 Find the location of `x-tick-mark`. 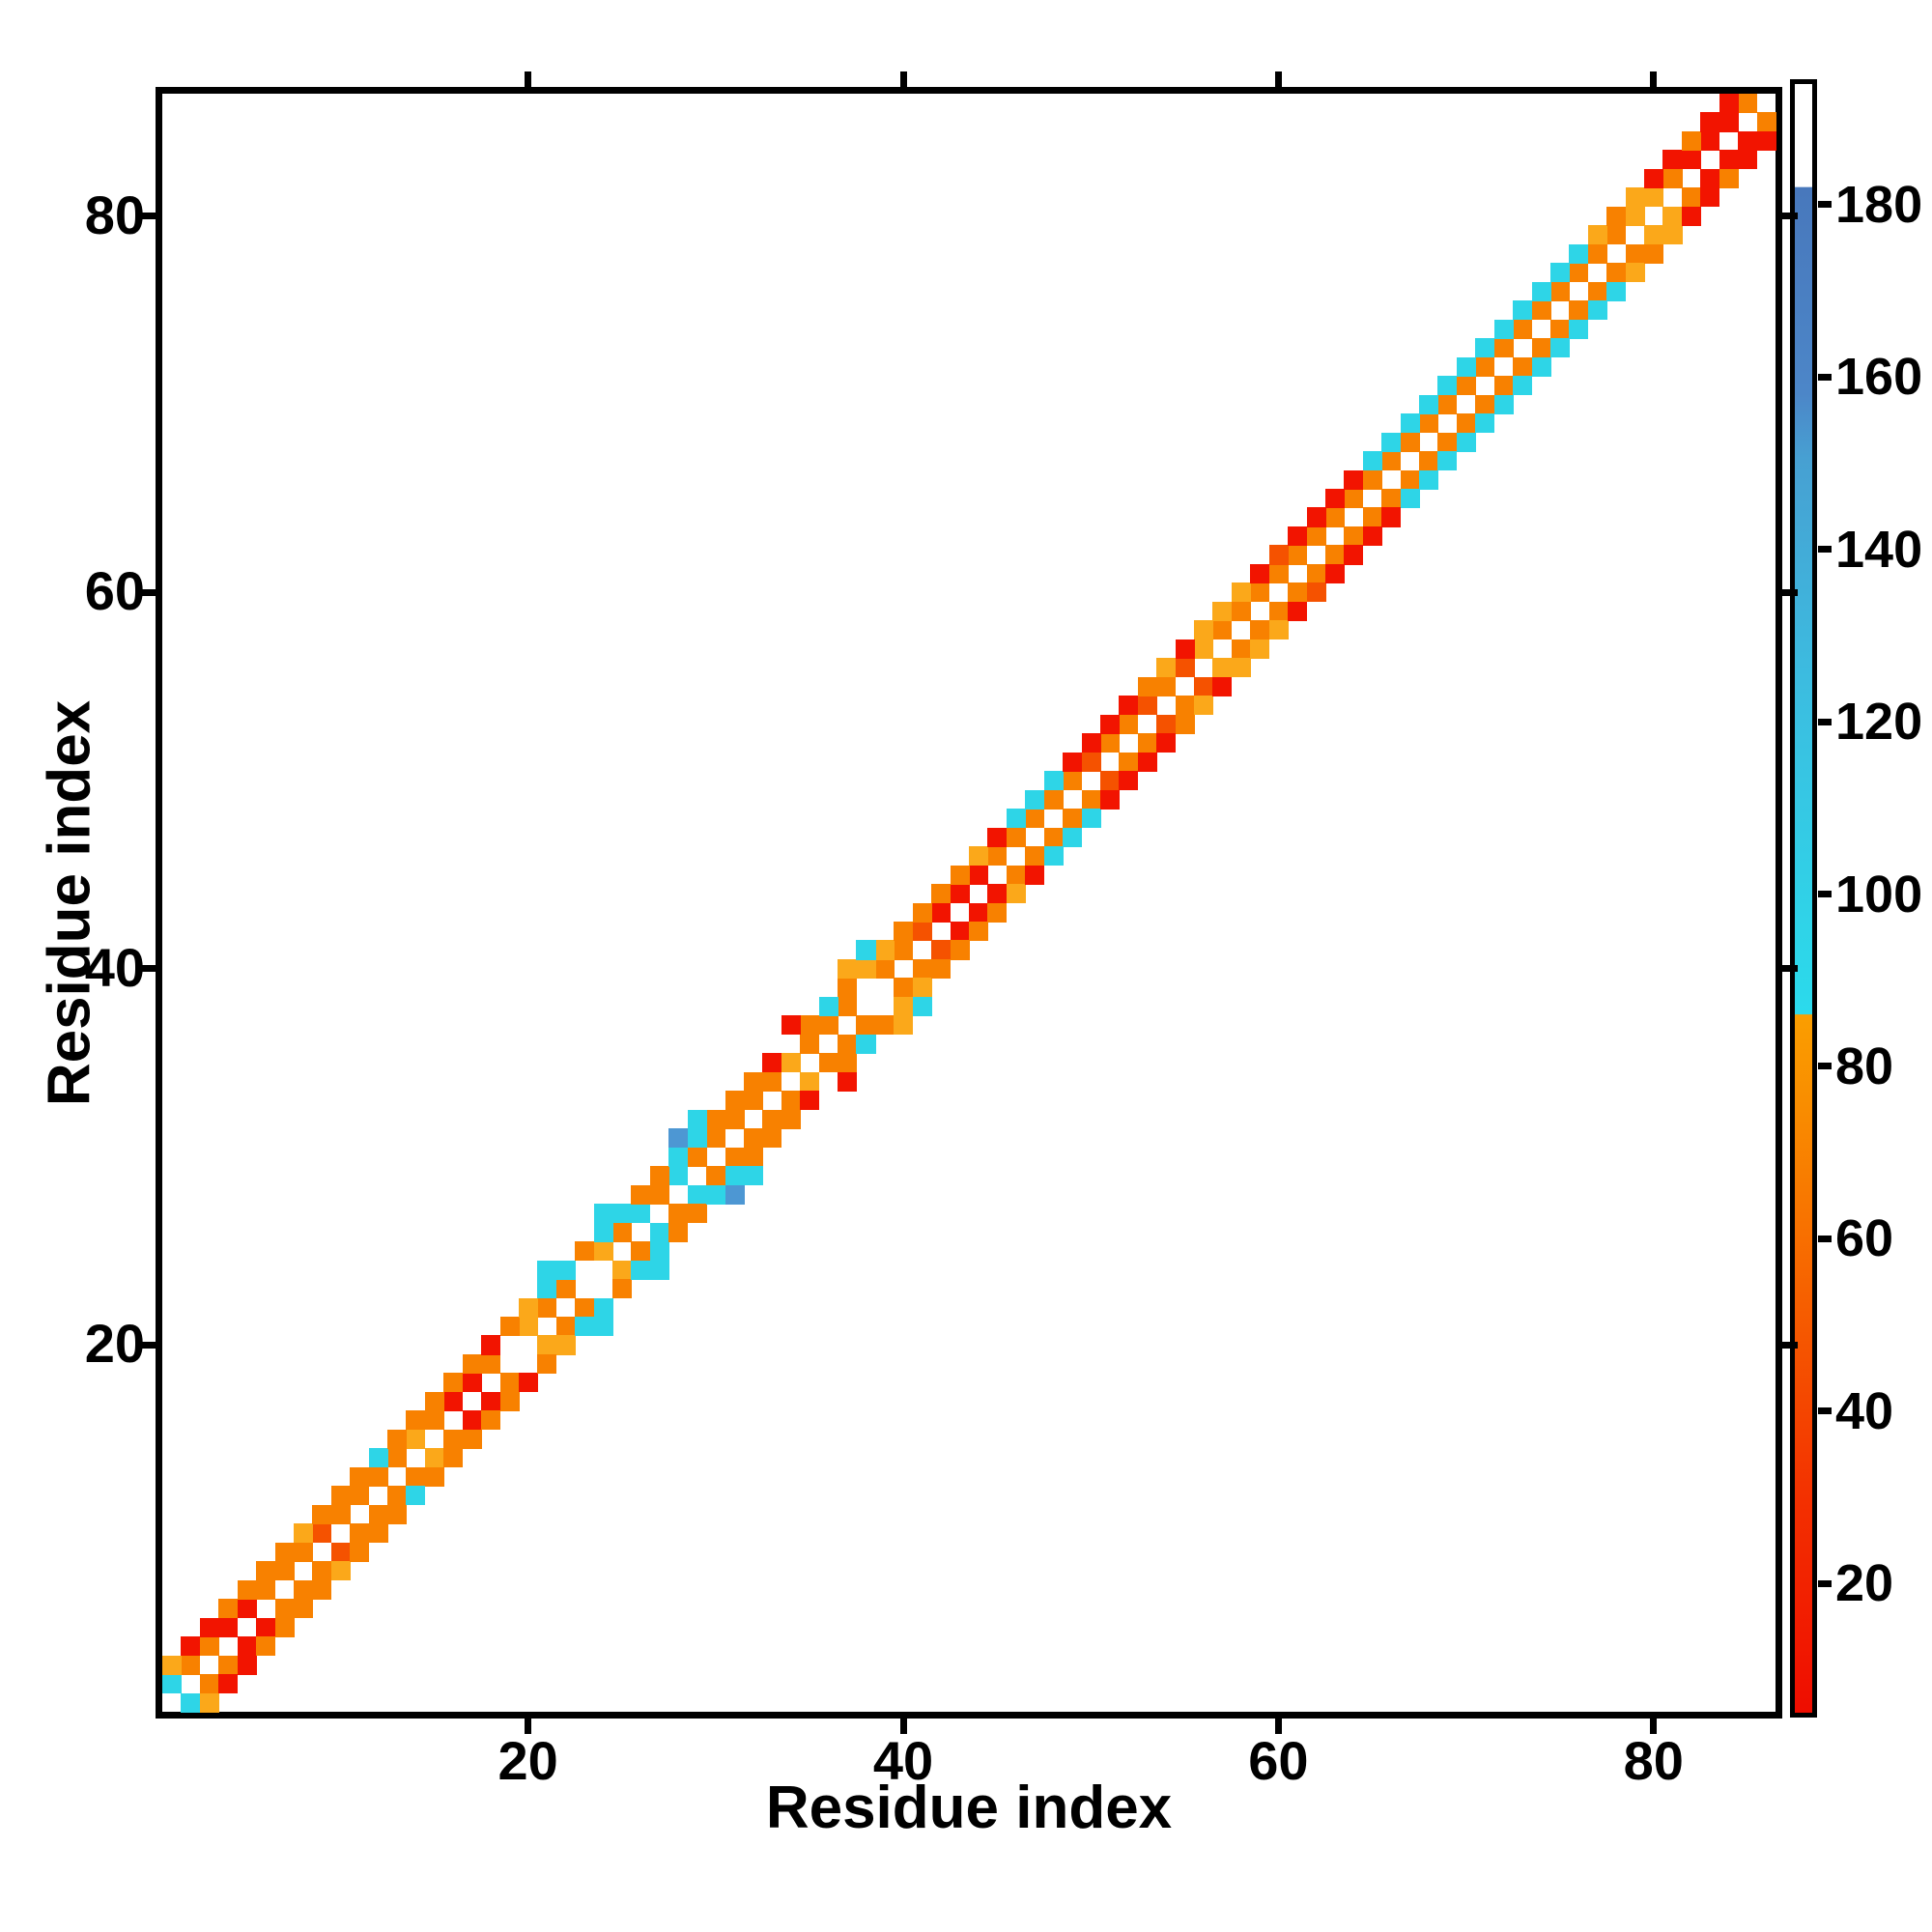

x-tick-mark is located at coordinates (528, 1726).